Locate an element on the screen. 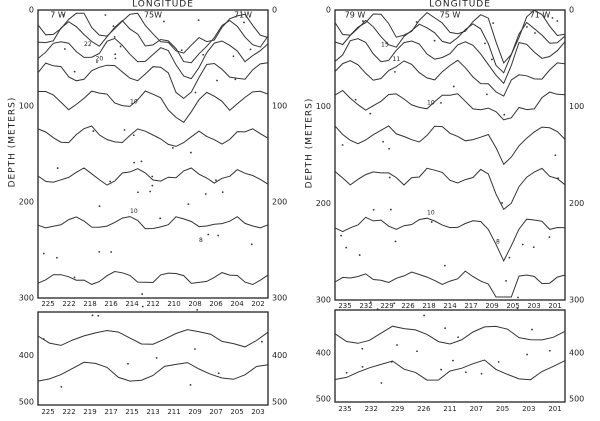 This screenshot has width=600, height=421. depth-label: 0 is located at coordinates (571, 10).